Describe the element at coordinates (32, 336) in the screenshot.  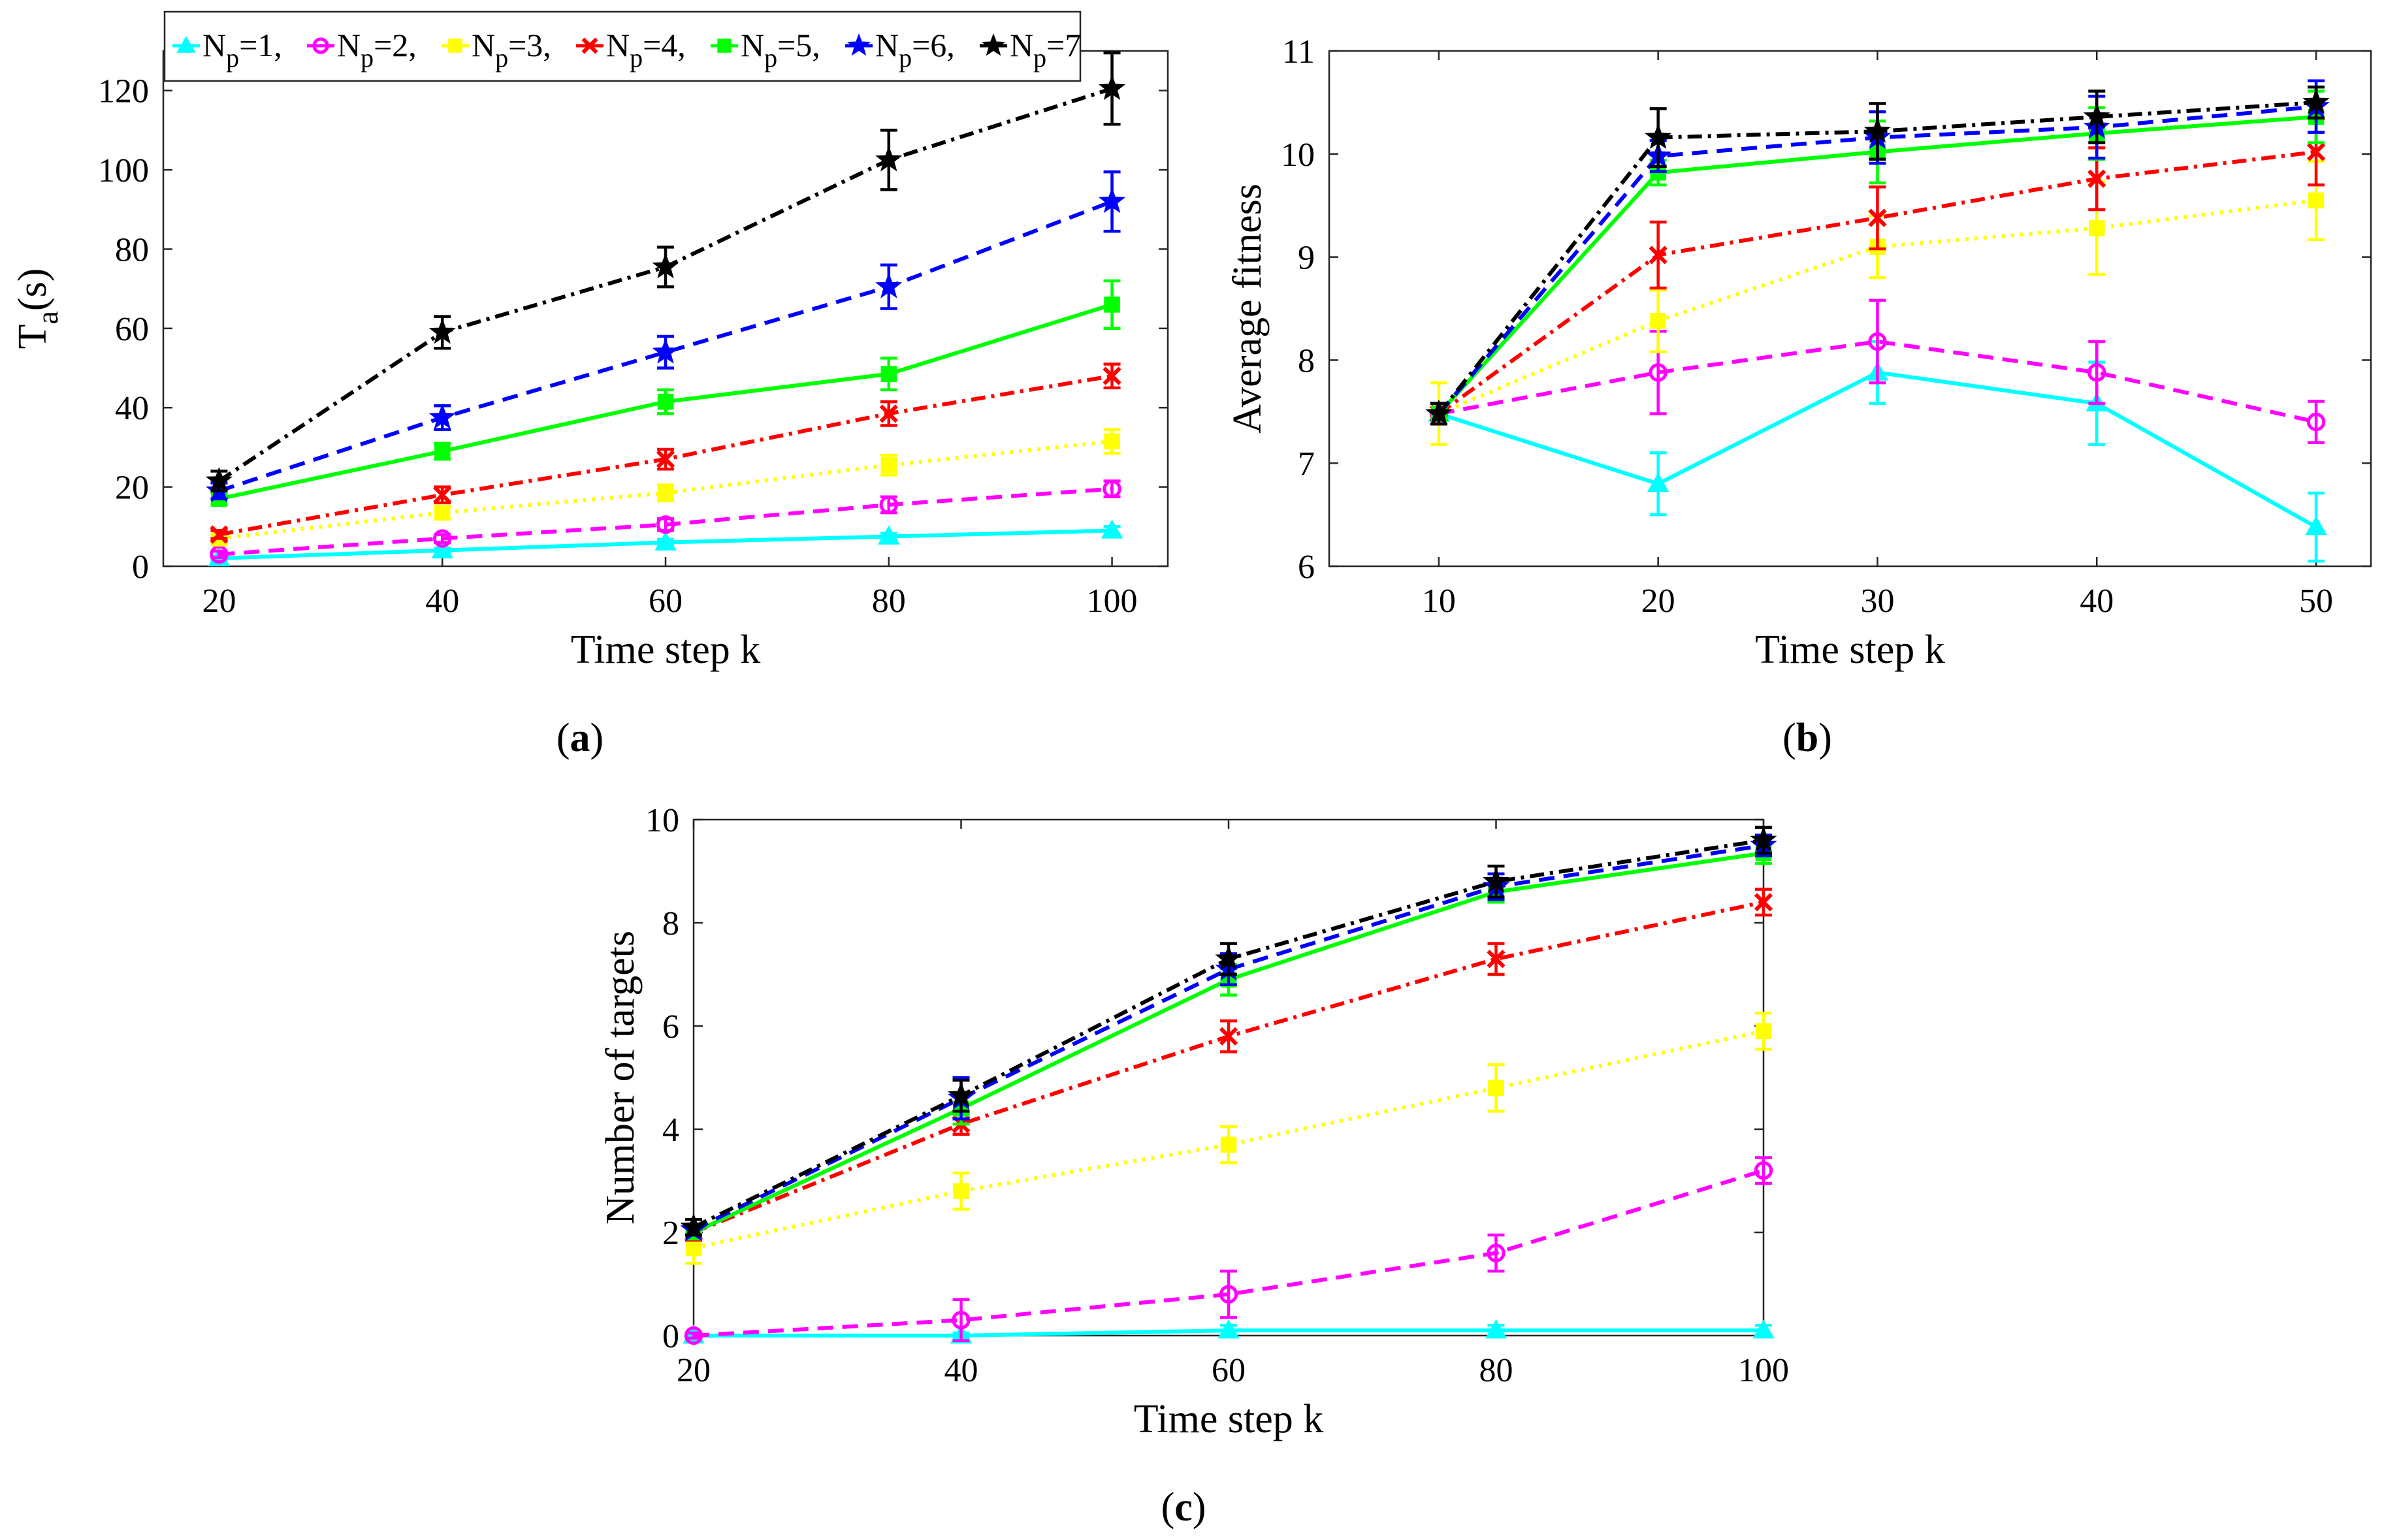
I see `y-axis-label-main: T` at that location.